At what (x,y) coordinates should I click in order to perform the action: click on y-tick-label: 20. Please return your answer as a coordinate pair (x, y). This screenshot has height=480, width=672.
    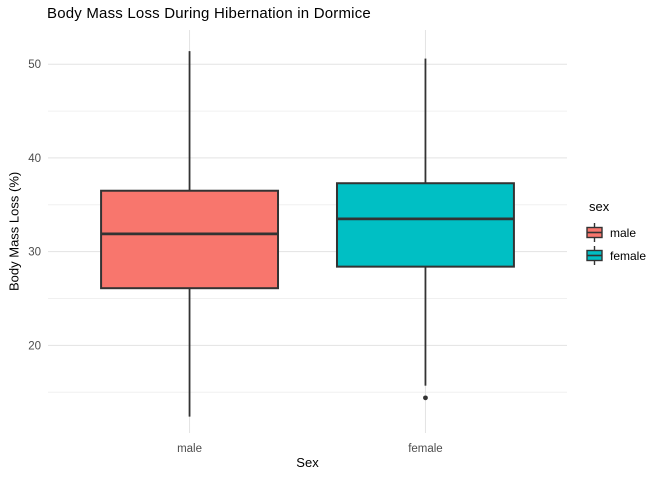
    Looking at the image, I should click on (34, 346).